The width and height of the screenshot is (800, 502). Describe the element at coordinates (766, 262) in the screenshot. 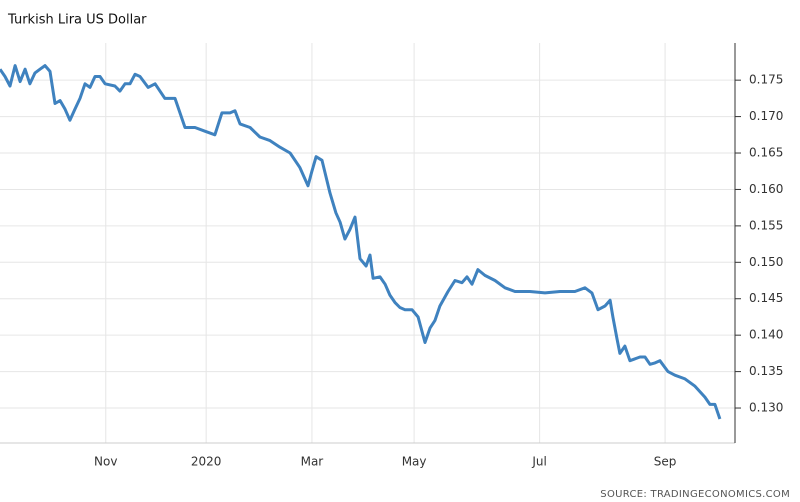

I see `y-tick-label: 0.150` at that location.